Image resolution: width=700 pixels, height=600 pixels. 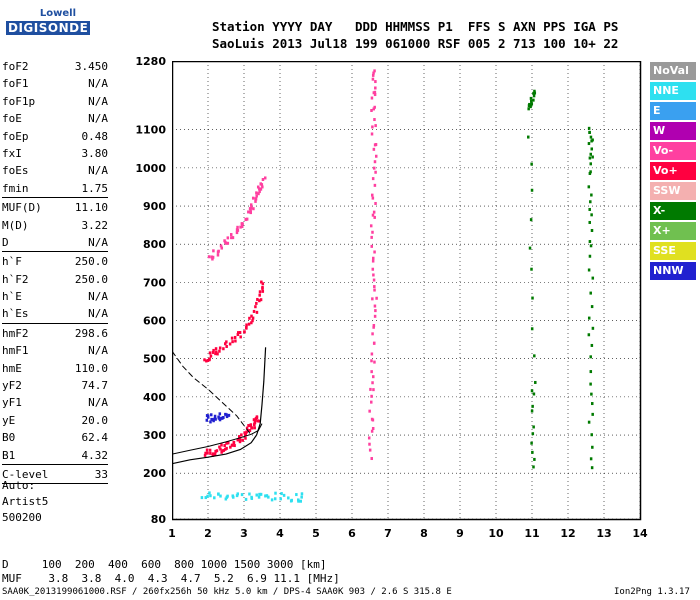 What do you see at coordinates (673, 271) in the screenshot?
I see `legend-item: NNW` at bounding box center [673, 271].